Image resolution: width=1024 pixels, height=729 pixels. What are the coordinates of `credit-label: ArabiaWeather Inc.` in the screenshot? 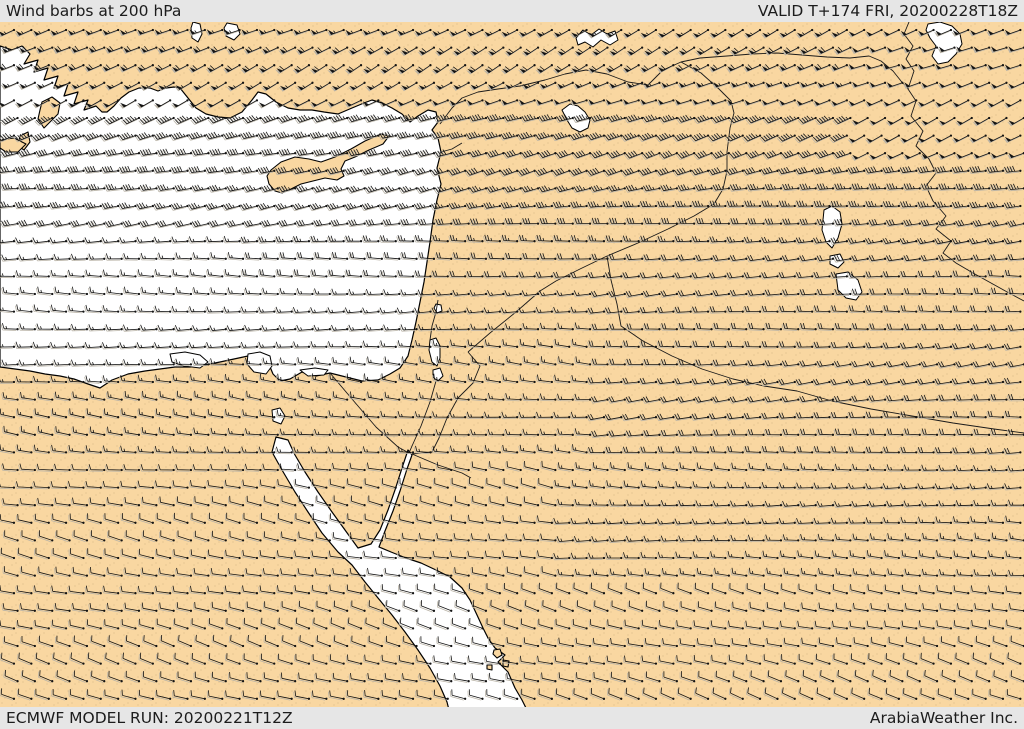 It's located at (943, 718).